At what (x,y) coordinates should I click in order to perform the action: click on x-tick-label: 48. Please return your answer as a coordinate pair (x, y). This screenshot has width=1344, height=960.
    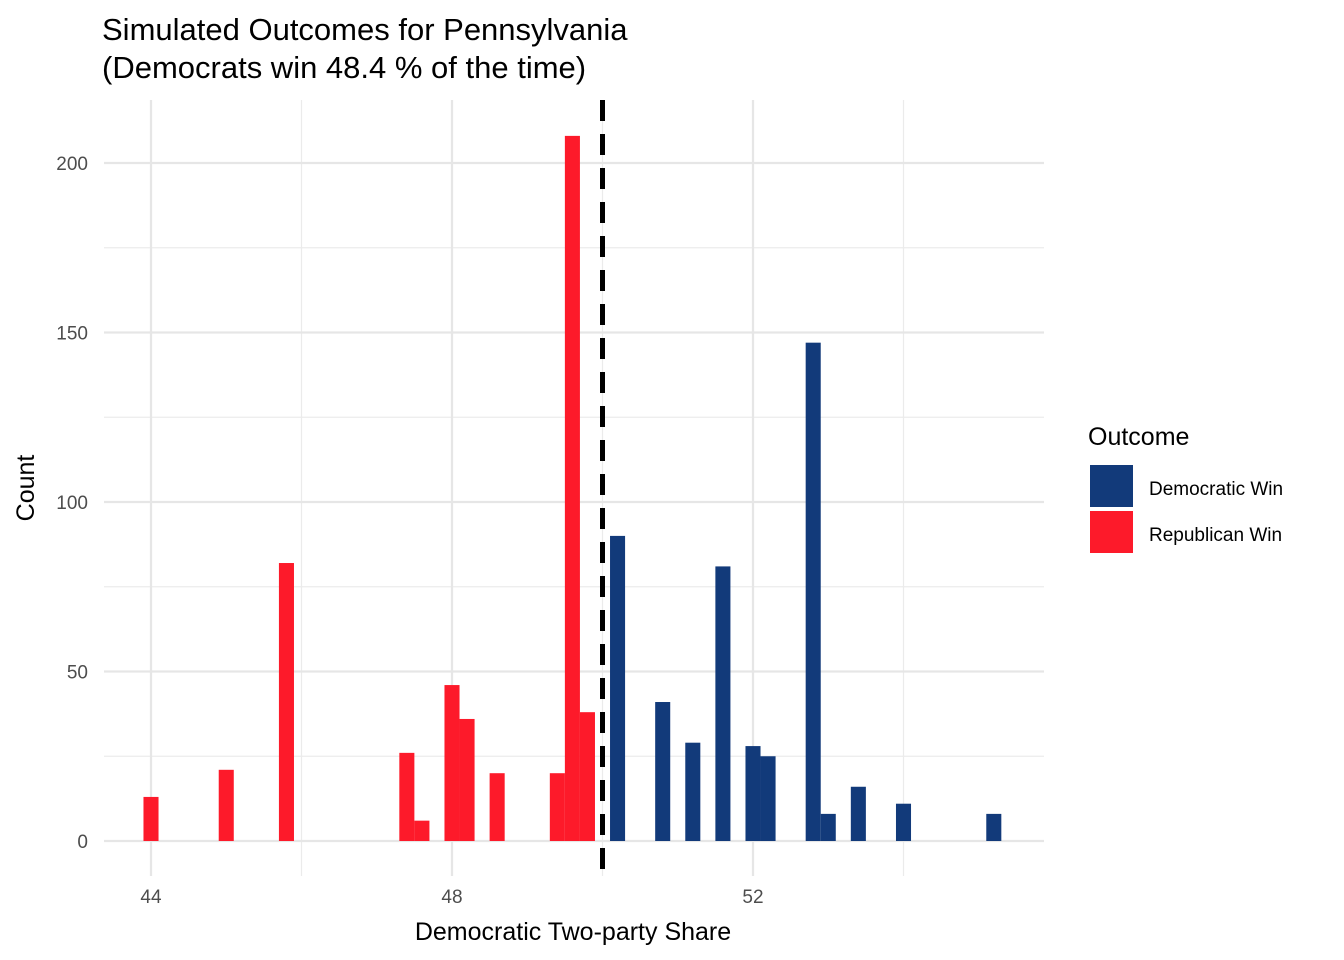
    Looking at the image, I should click on (451, 897).